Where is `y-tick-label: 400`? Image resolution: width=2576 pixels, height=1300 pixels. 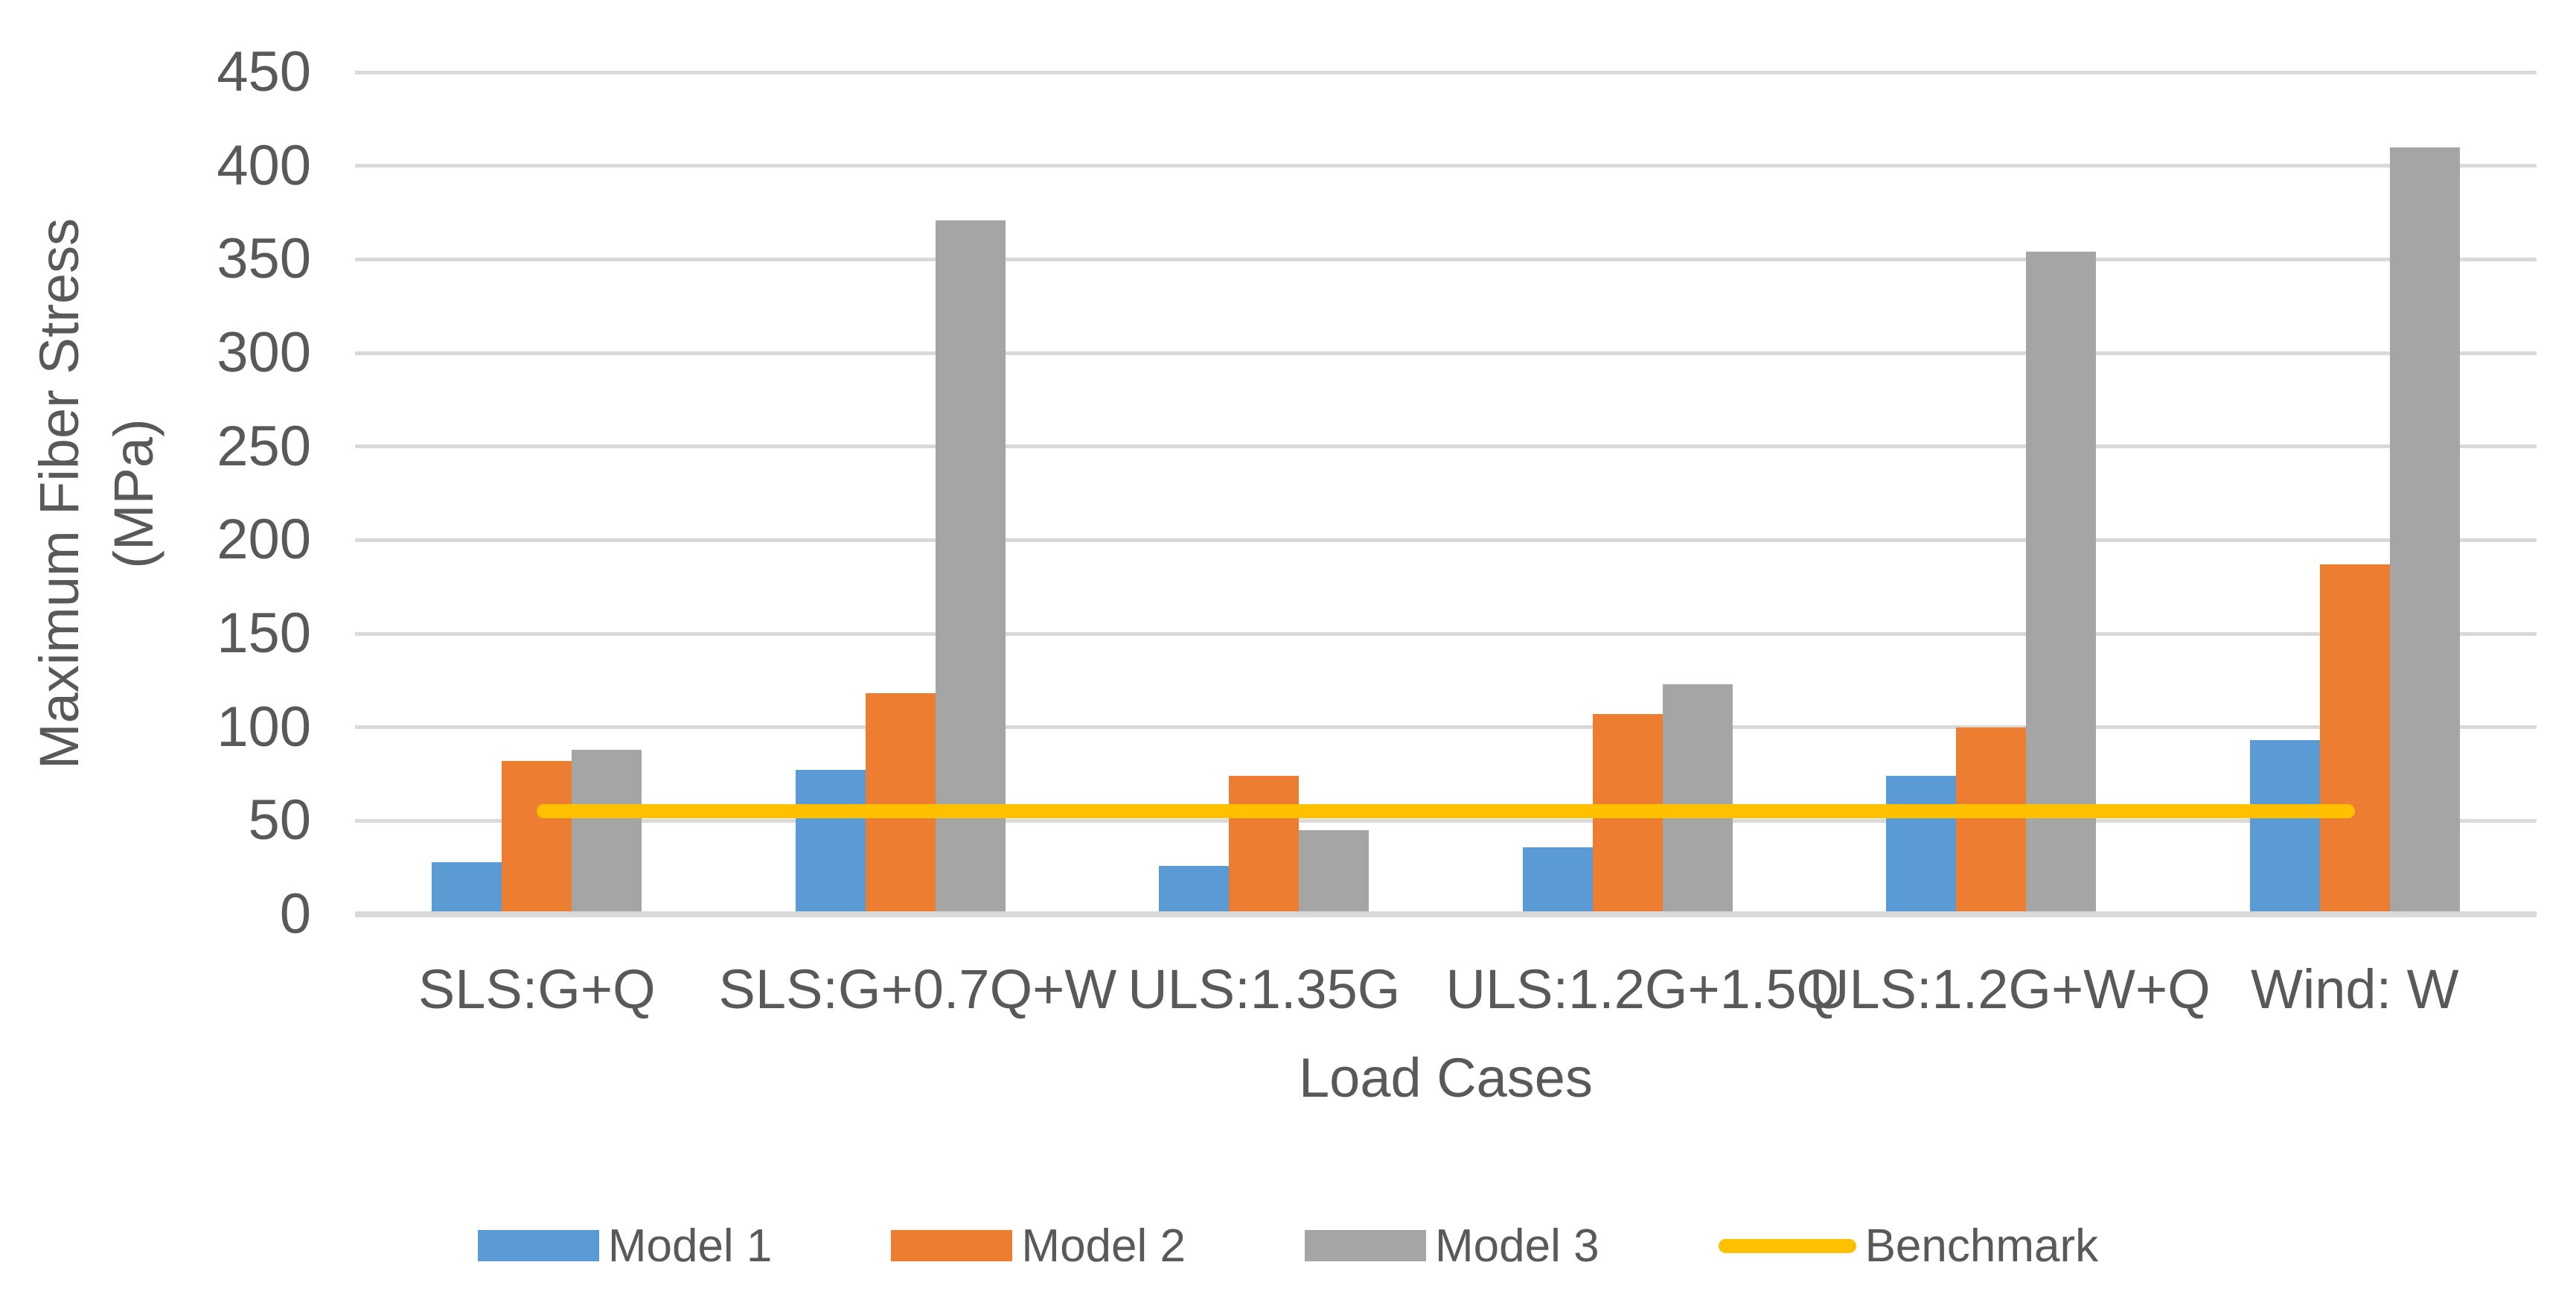
y-tick-label: 400 is located at coordinates (264, 165).